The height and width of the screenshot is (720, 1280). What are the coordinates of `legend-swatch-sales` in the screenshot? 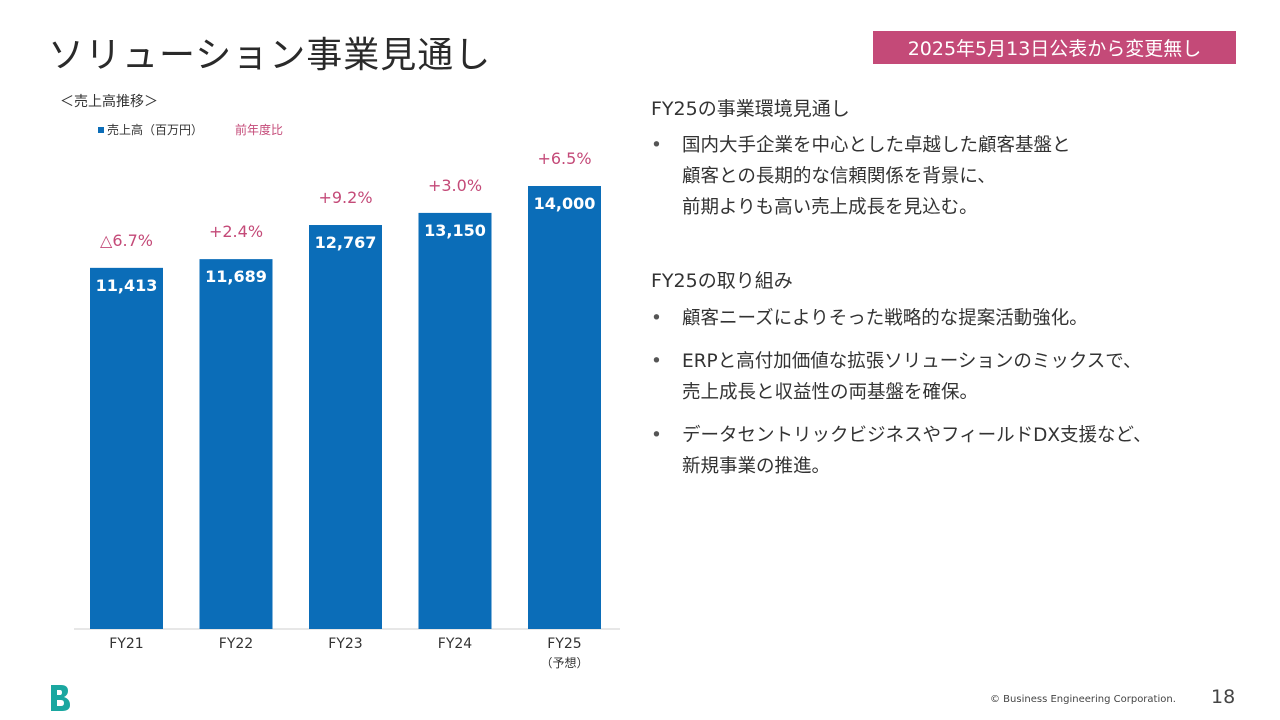 It's located at (101, 129).